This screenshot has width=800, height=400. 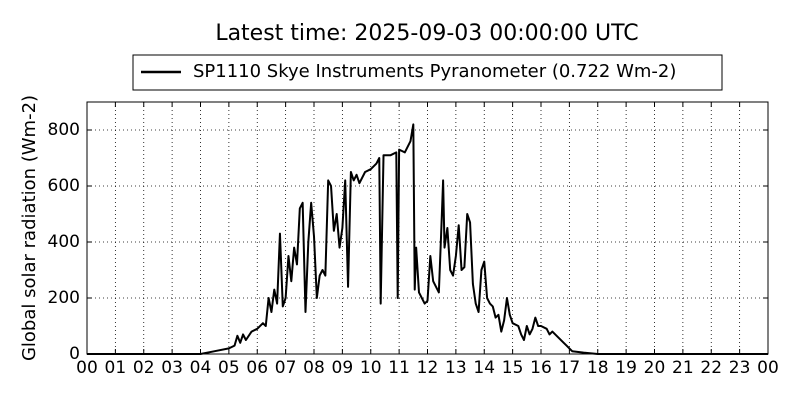 What do you see at coordinates (74, 354) in the screenshot?
I see `y-tick-label: 0` at bounding box center [74, 354].